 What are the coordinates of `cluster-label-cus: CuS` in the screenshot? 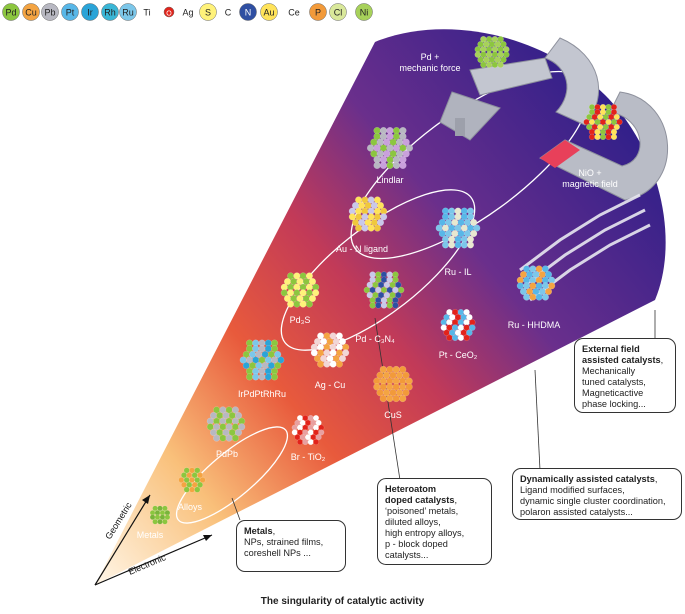 It's located at (393, 415).